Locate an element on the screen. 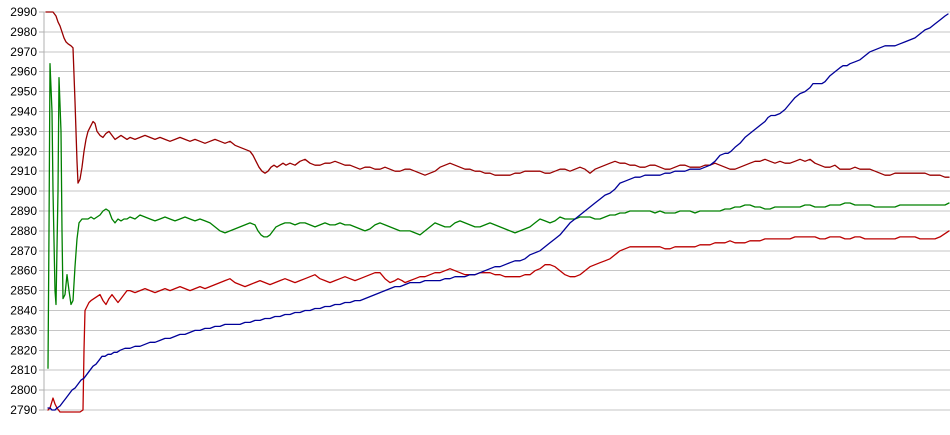 This screenshot has height=435, width=950. y-axis-tick-label: 2800 is located at coordinates (23, 390).